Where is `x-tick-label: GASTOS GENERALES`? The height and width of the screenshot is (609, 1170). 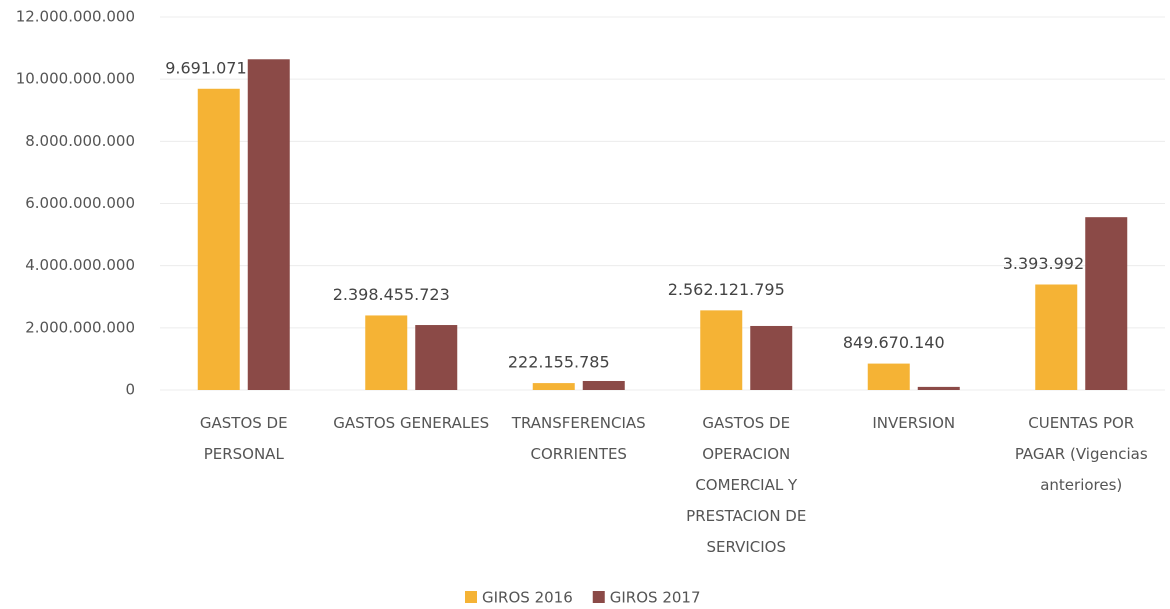
x-tick-label: GASTOS GENERALES is located at coordinates (411, 423).